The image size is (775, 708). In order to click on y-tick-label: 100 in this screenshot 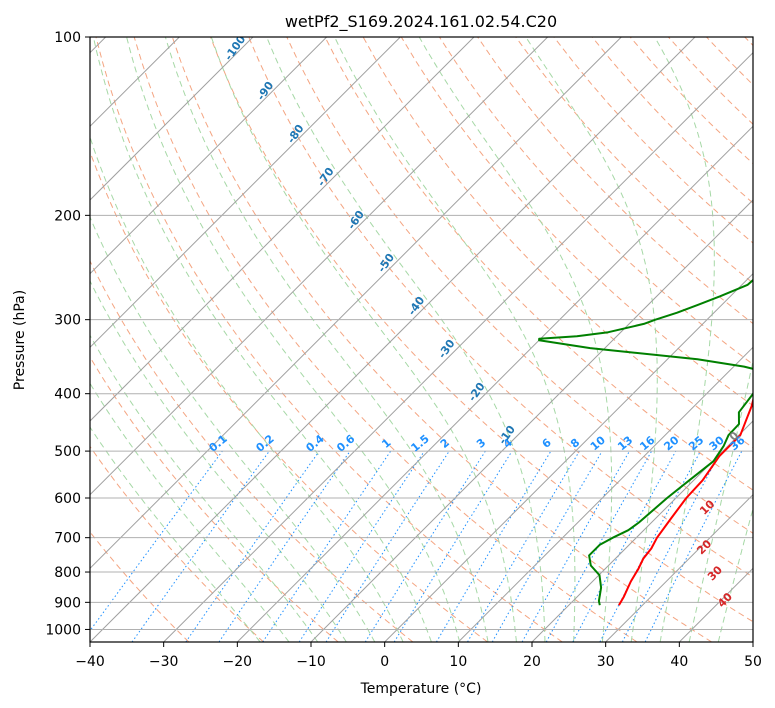, I will do `click(67, 38)`.